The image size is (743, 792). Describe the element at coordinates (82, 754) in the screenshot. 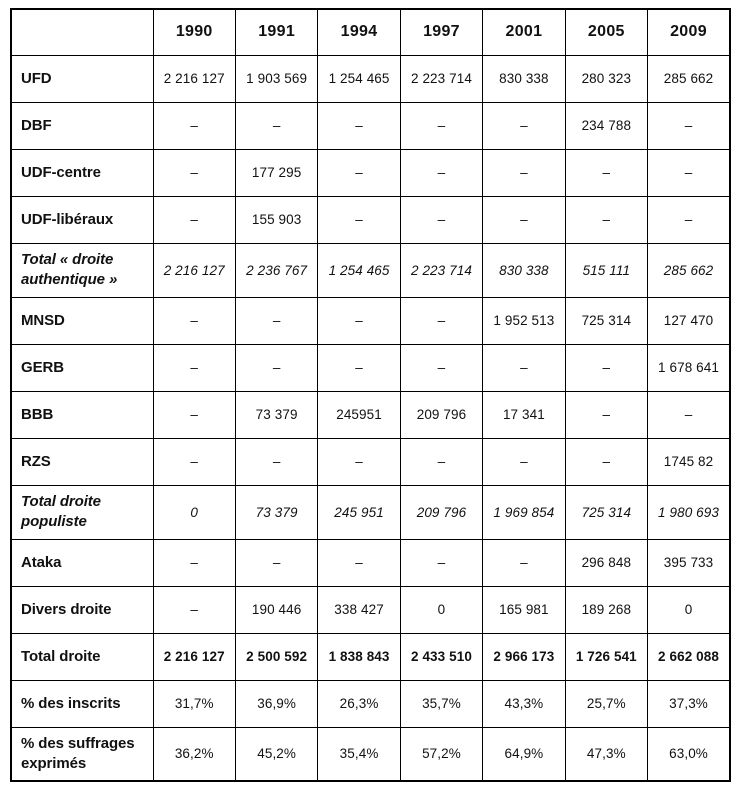

I see `row-label: % des suffrages exprimés` at that location.